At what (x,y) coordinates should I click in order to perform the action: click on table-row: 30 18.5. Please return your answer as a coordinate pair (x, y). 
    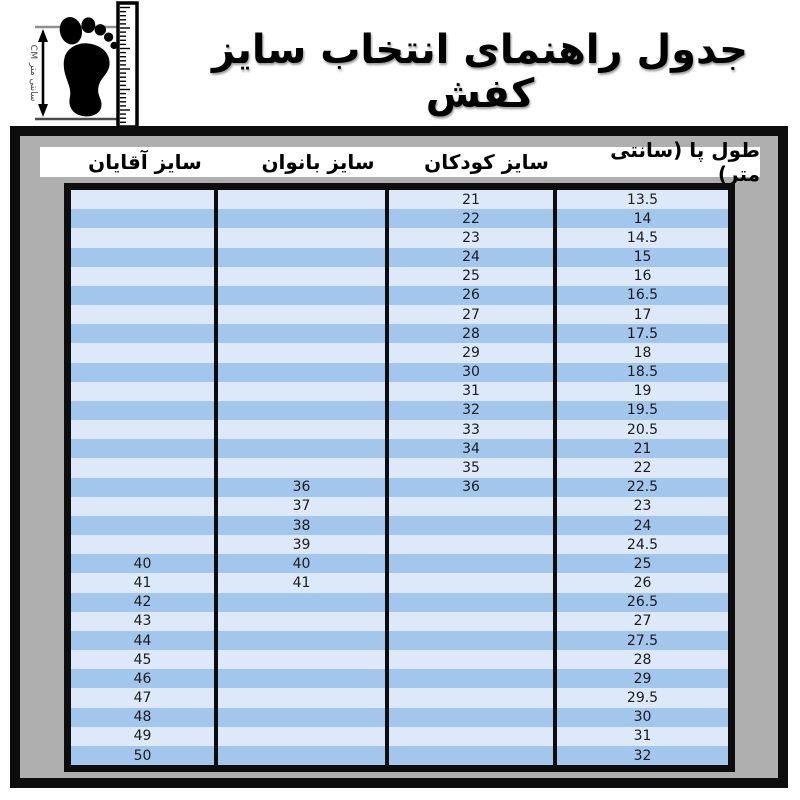
    Looking at the image, I should click on (399, 372).